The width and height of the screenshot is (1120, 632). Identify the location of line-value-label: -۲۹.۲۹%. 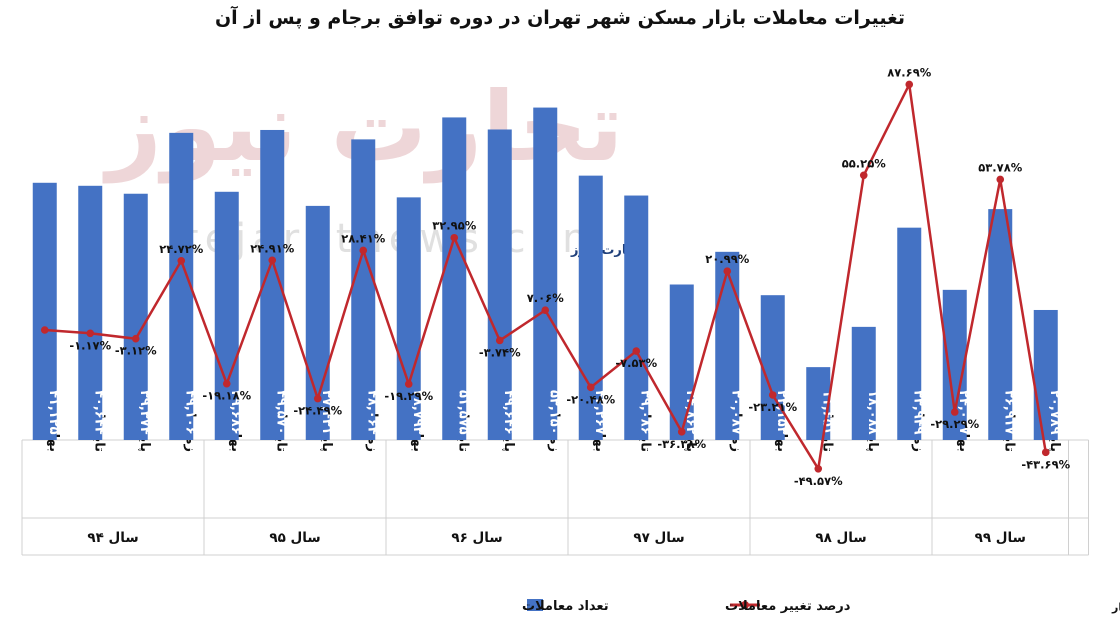
(954, 424).